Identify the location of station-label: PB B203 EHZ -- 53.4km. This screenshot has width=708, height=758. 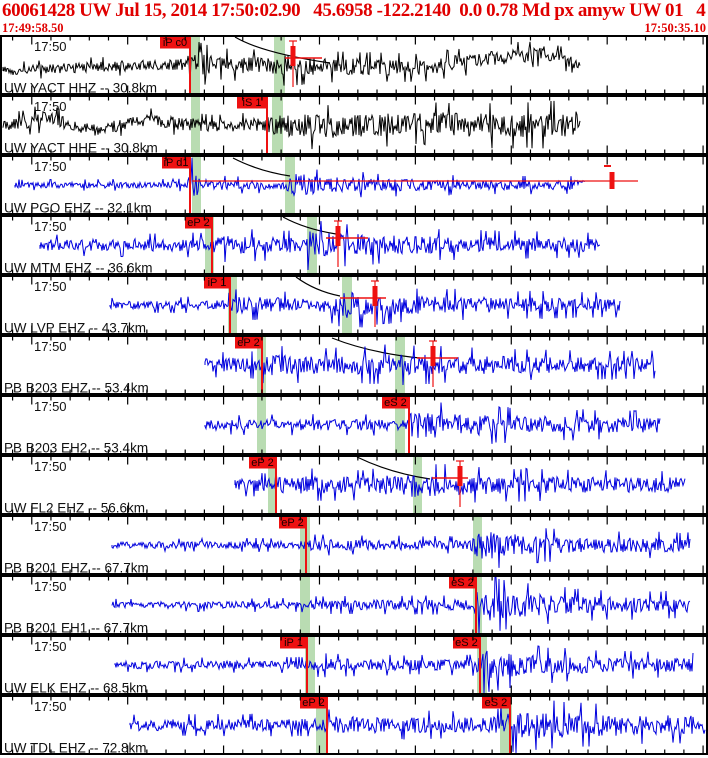
(76, 388).